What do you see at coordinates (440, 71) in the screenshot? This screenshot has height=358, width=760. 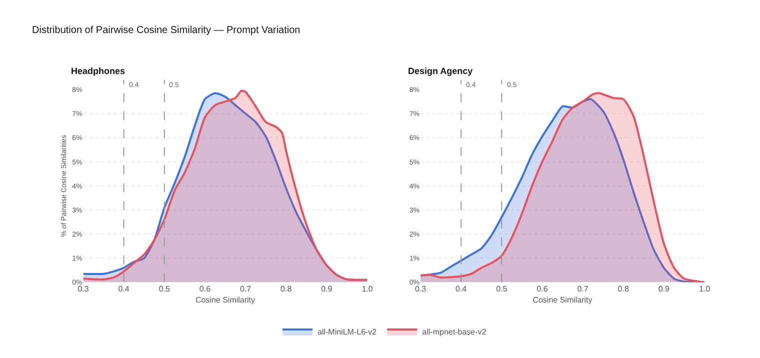 I see `chart-subtitle: Design Agency` at bounding box center [440, 71].